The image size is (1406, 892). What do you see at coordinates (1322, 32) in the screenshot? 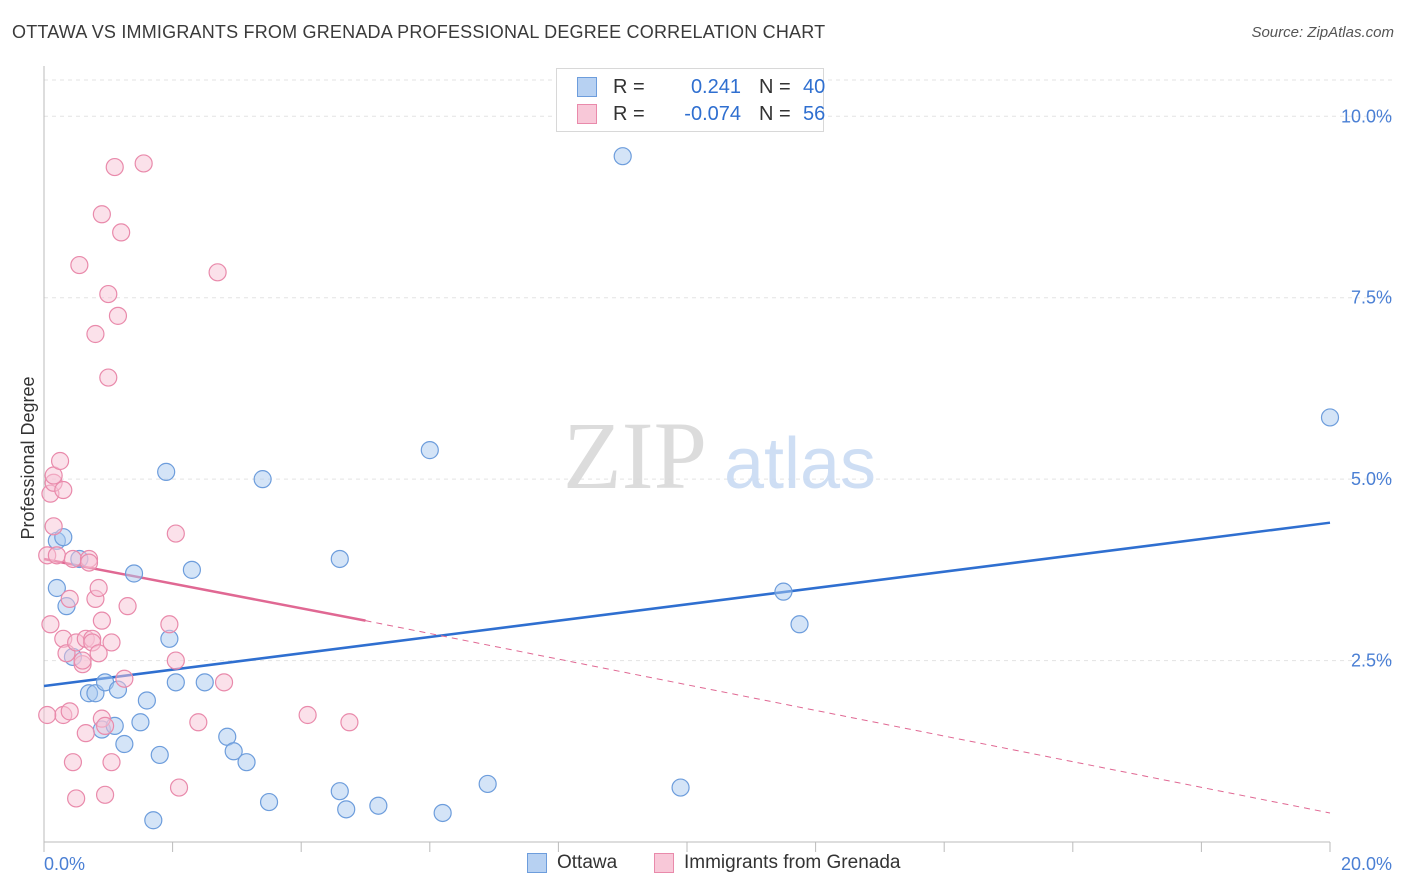
I see `source-label: Source: ZipAtlas.com` at bounding box center [1322, 32].